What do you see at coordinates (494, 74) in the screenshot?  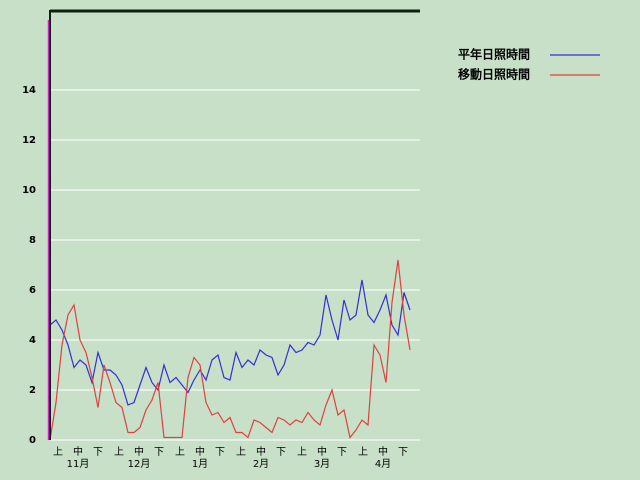 I see `legend-label: 移動日照時間` at bounding box center [494, 74].